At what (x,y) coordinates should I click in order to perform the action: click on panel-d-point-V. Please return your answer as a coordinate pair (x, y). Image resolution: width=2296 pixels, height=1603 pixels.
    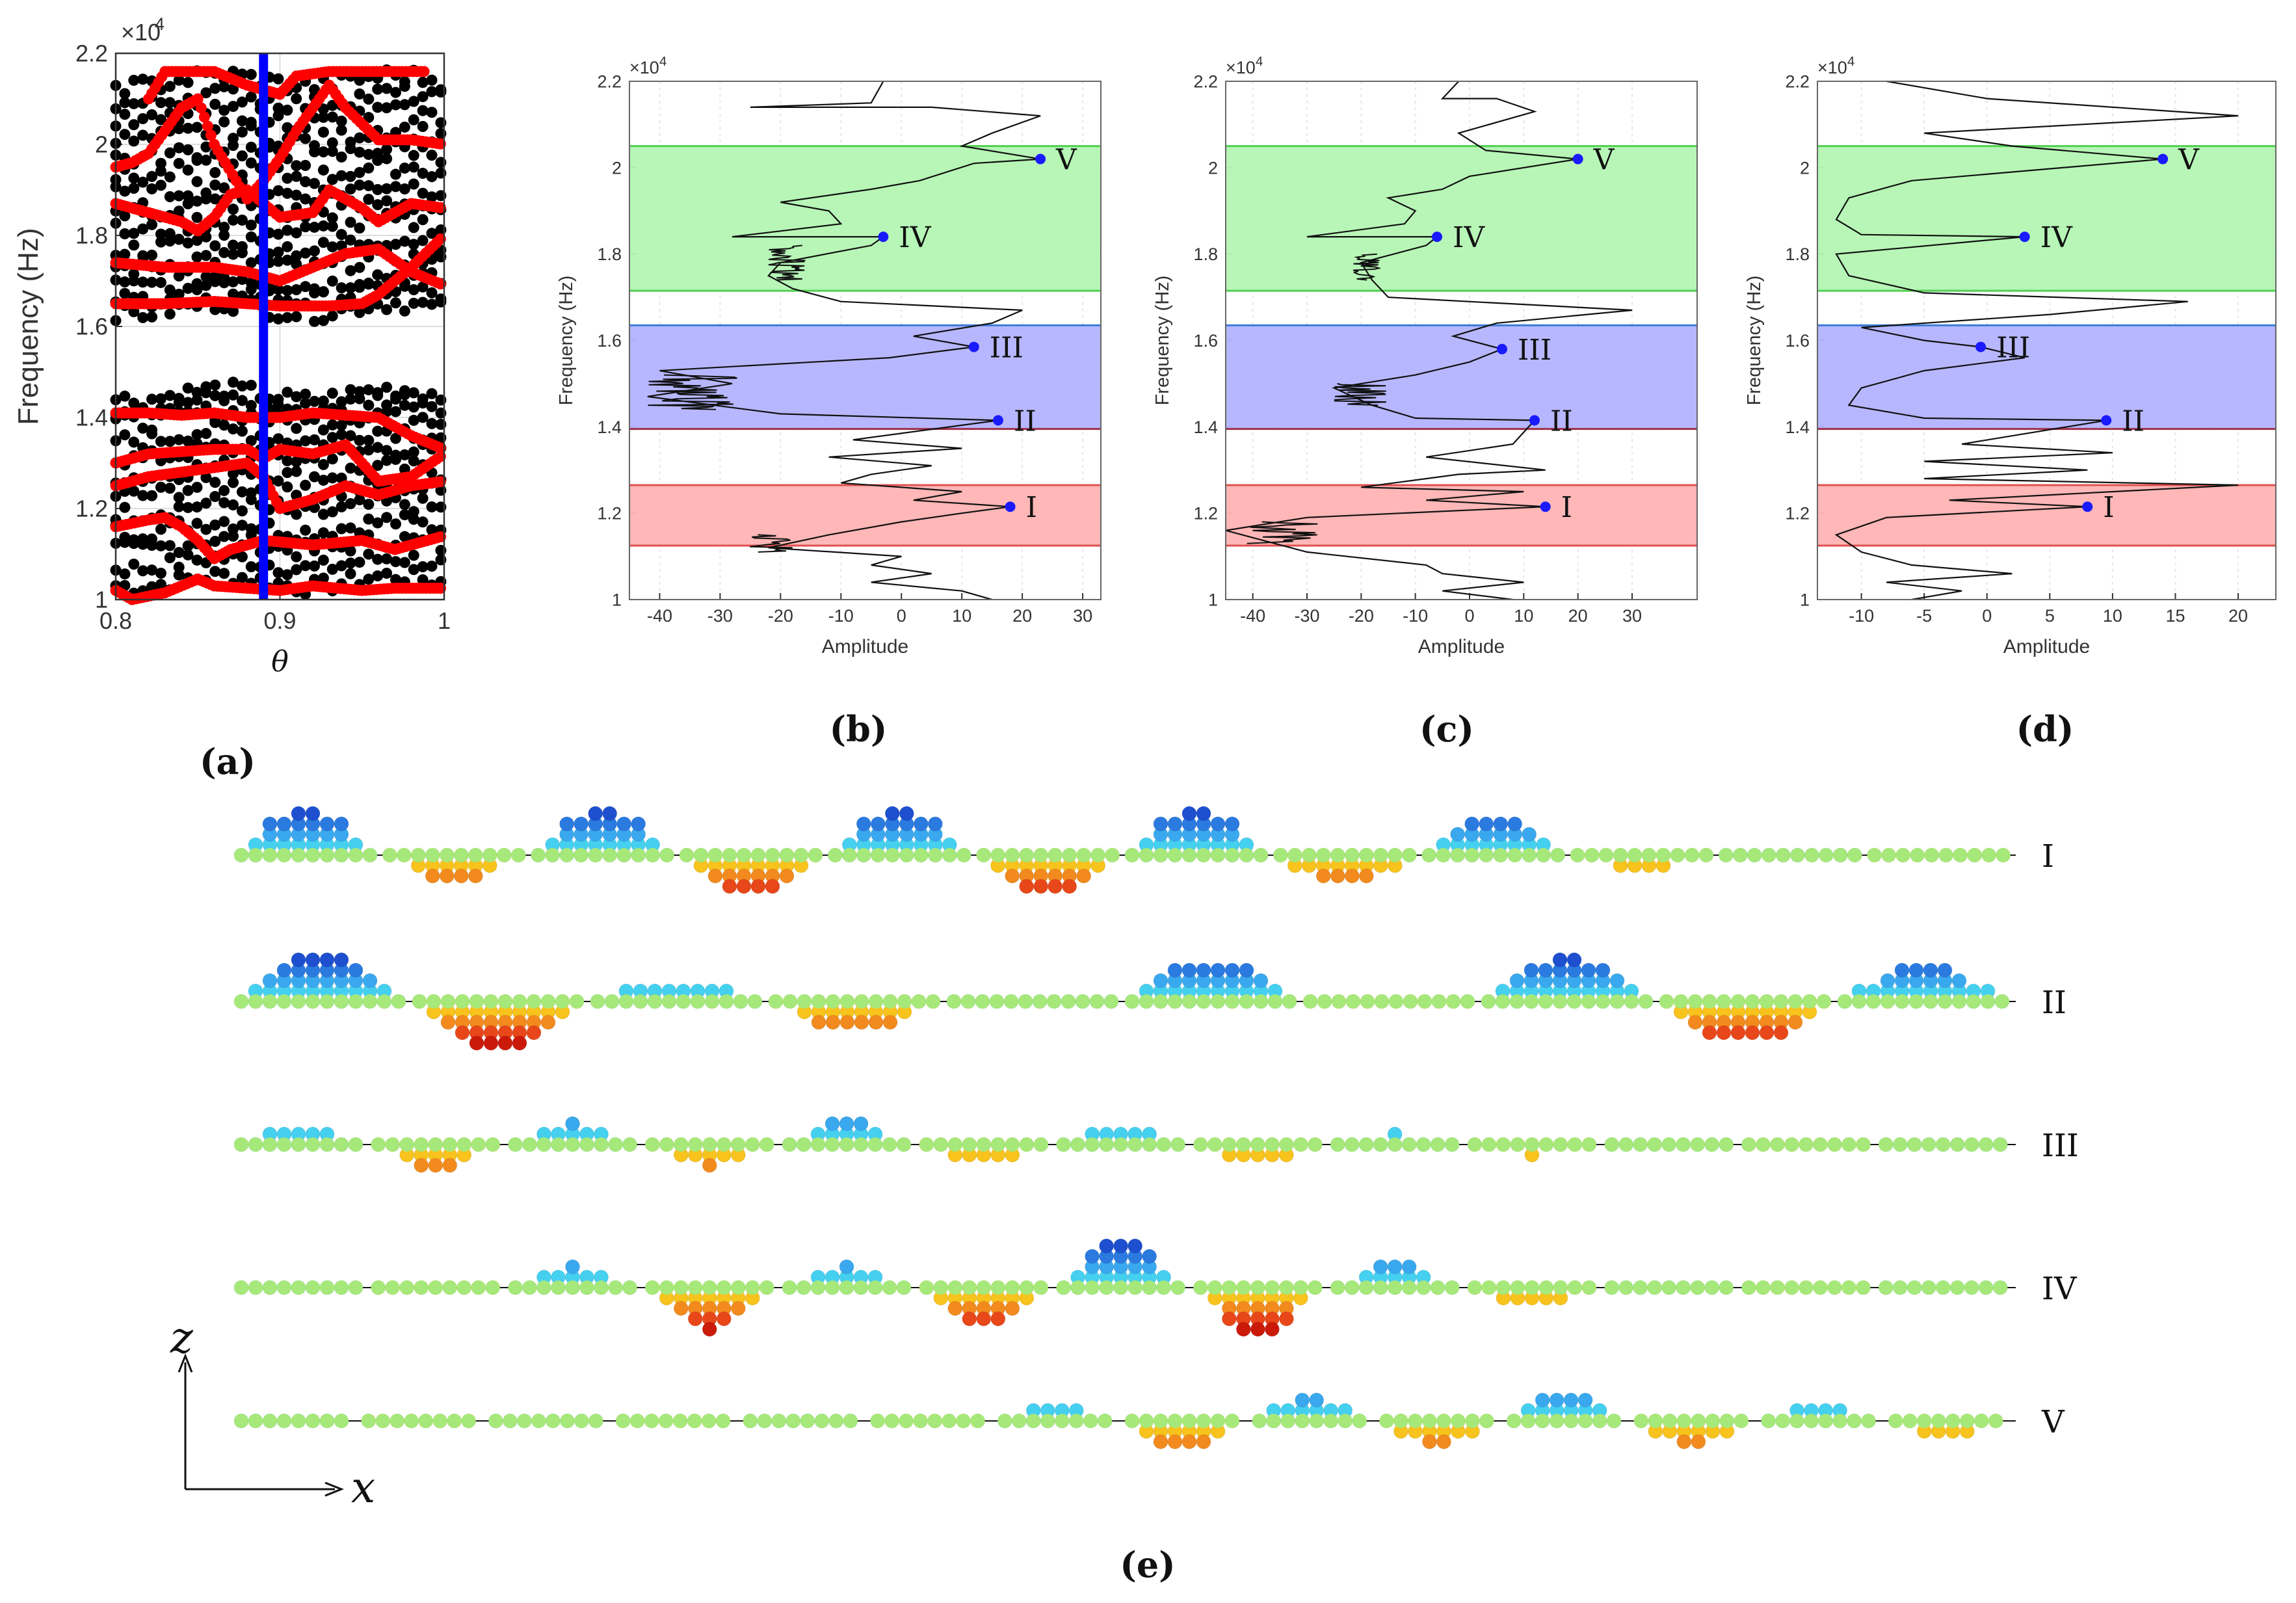
    Looking at the image, I should click on (2163, 159).